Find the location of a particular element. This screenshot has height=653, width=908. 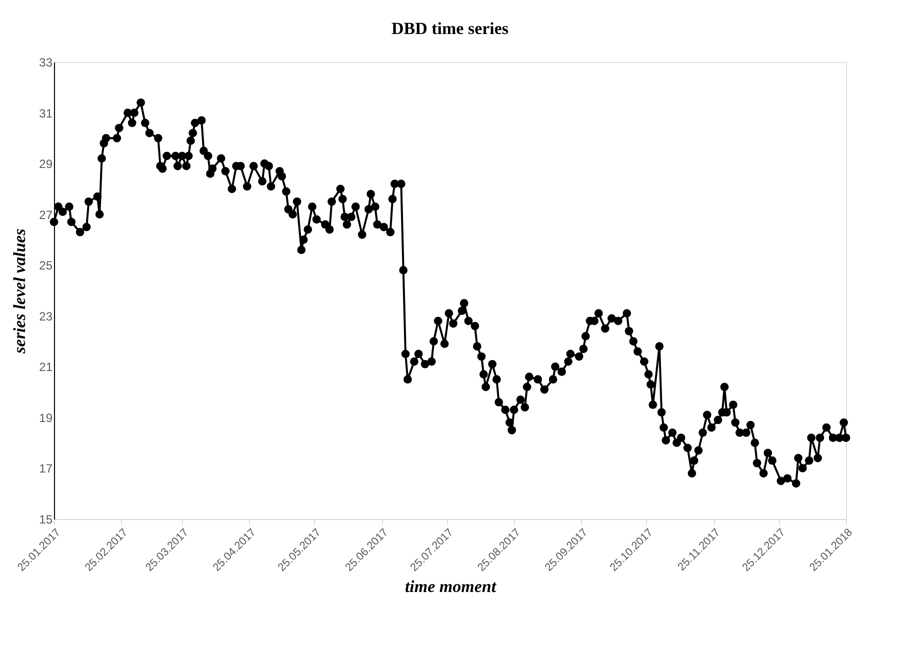

y-tick-label: 17 is located at coordinates (46, 469).